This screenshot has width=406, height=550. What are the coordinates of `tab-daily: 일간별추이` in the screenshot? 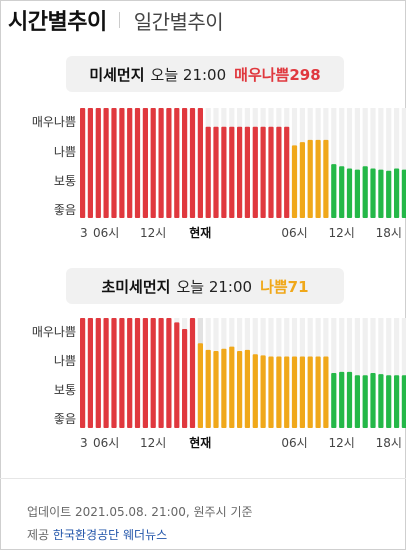 It's located at (178, 21).